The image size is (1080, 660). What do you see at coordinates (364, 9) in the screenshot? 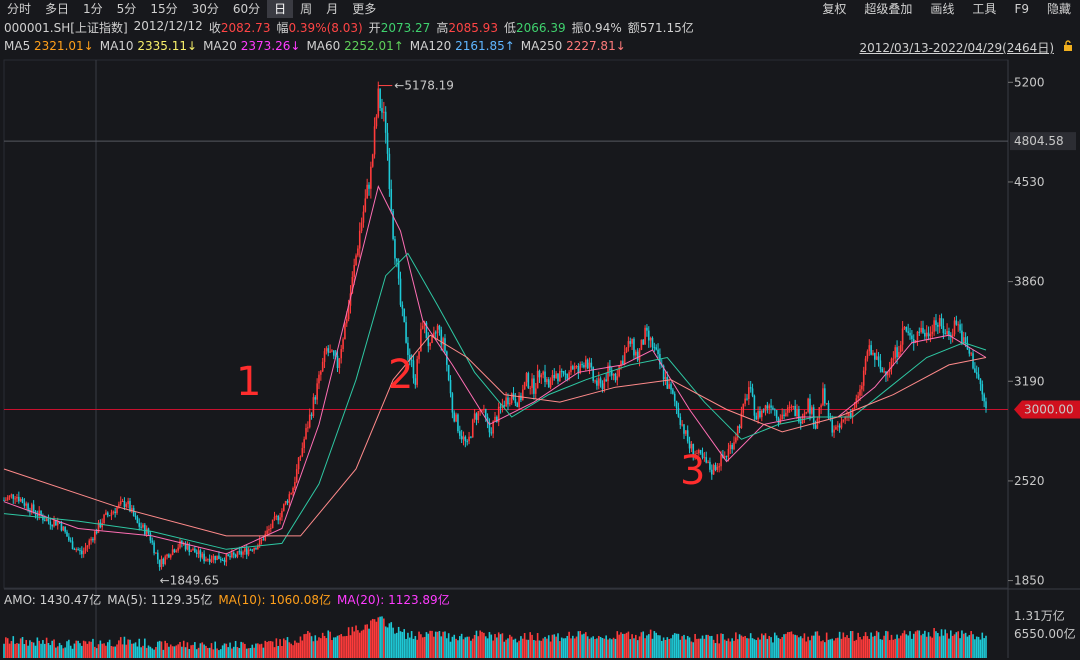
I see `period-tab-more: 更多` at bounding box center [364, 9].